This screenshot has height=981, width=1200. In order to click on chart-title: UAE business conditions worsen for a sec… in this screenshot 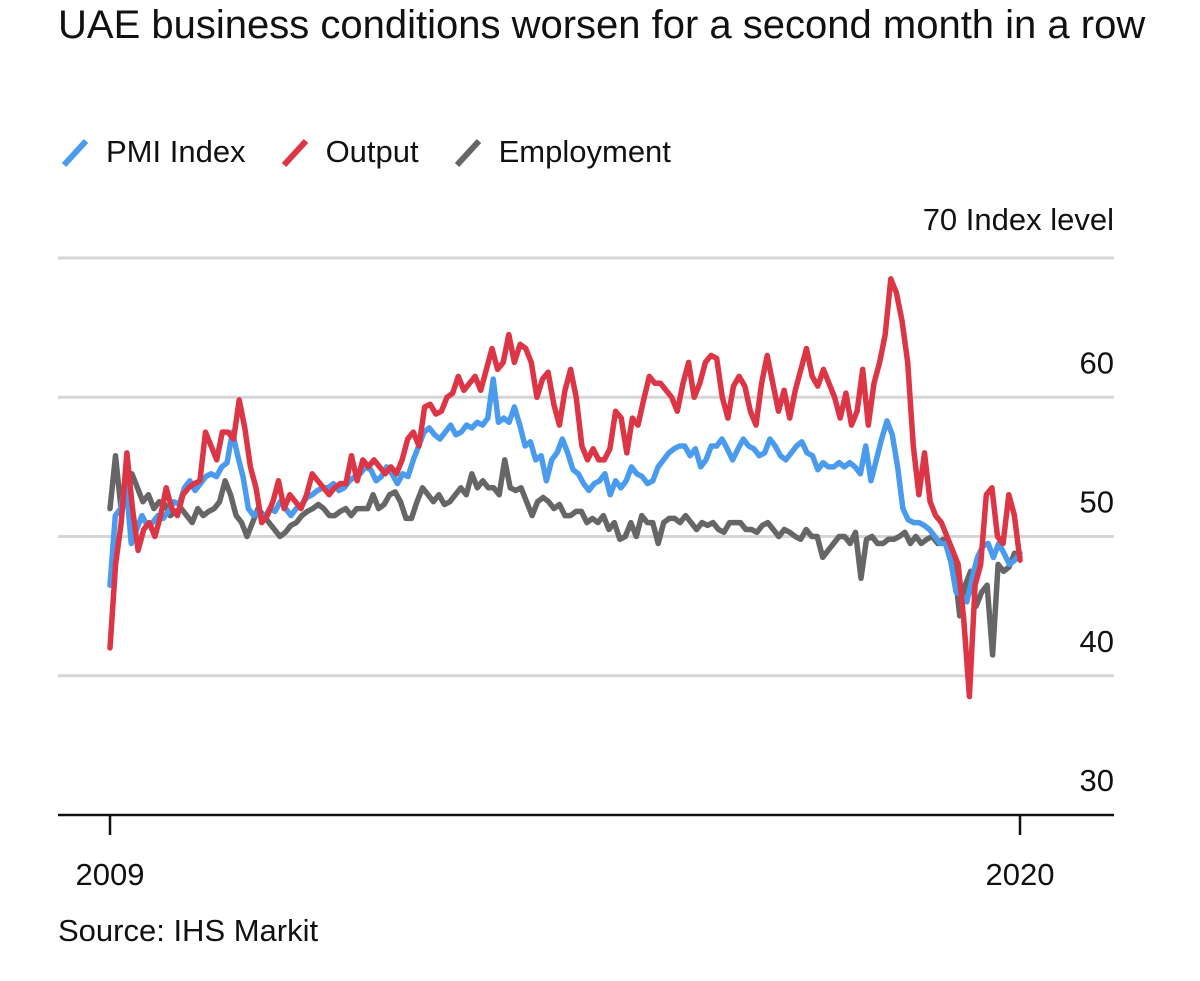, I will do `click(602, 25)`.